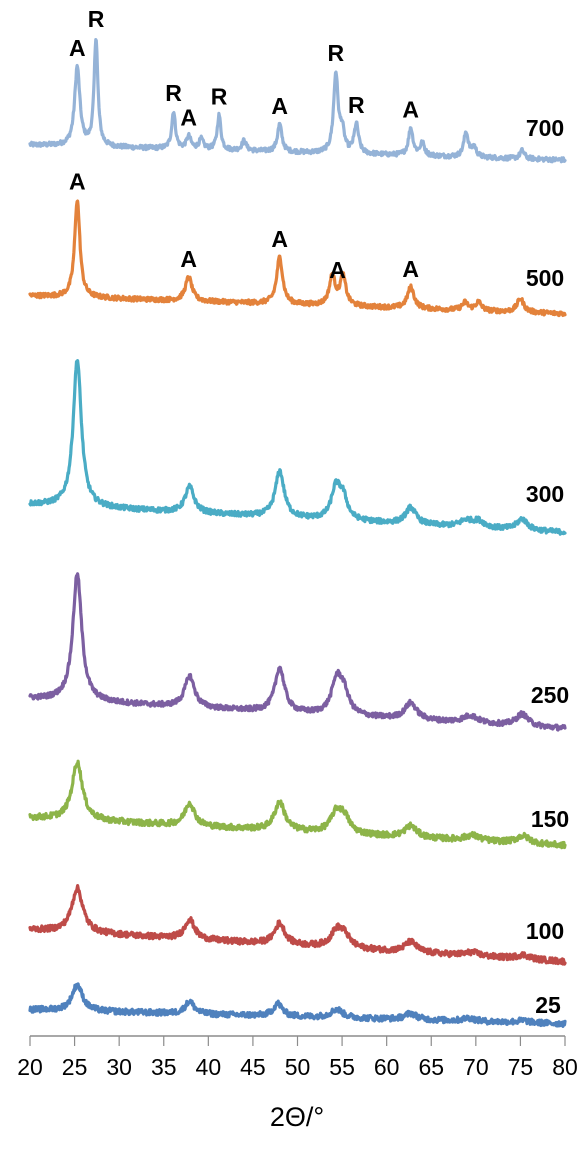 The height and width of the screenshot is (1151, 583). What do you see at coordinates (550, 695) in the screenshot?
I see `series-250-label: 250` at bounding box center [550, 695].